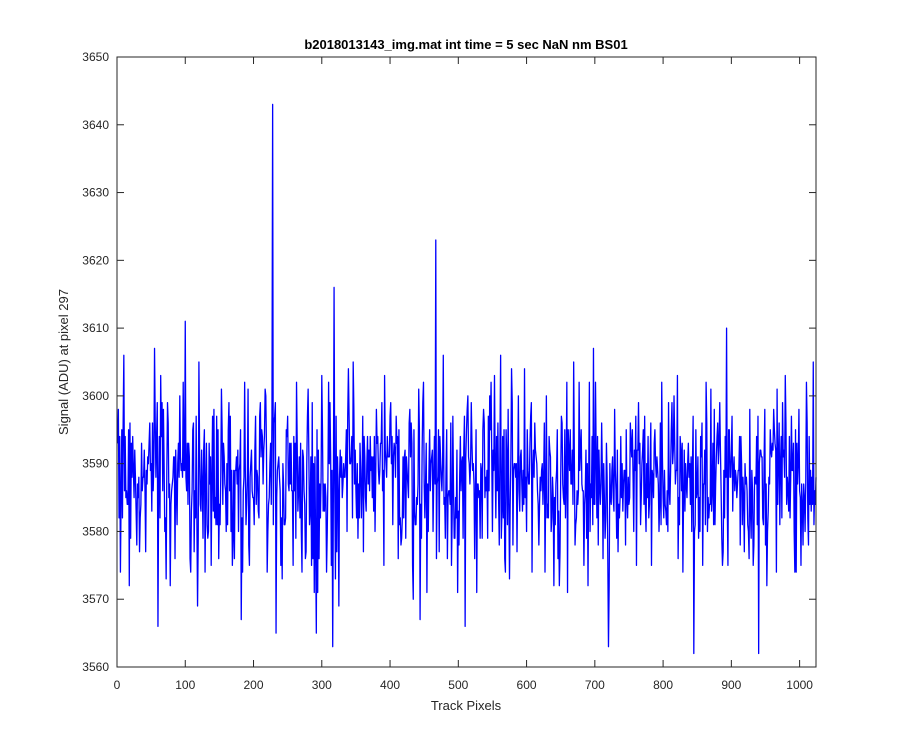 This screenshot has height=750, width=900. Describe the element at coordinates (95, 531) in the screenshot. I see `y-tick-label: 3580` at that location.